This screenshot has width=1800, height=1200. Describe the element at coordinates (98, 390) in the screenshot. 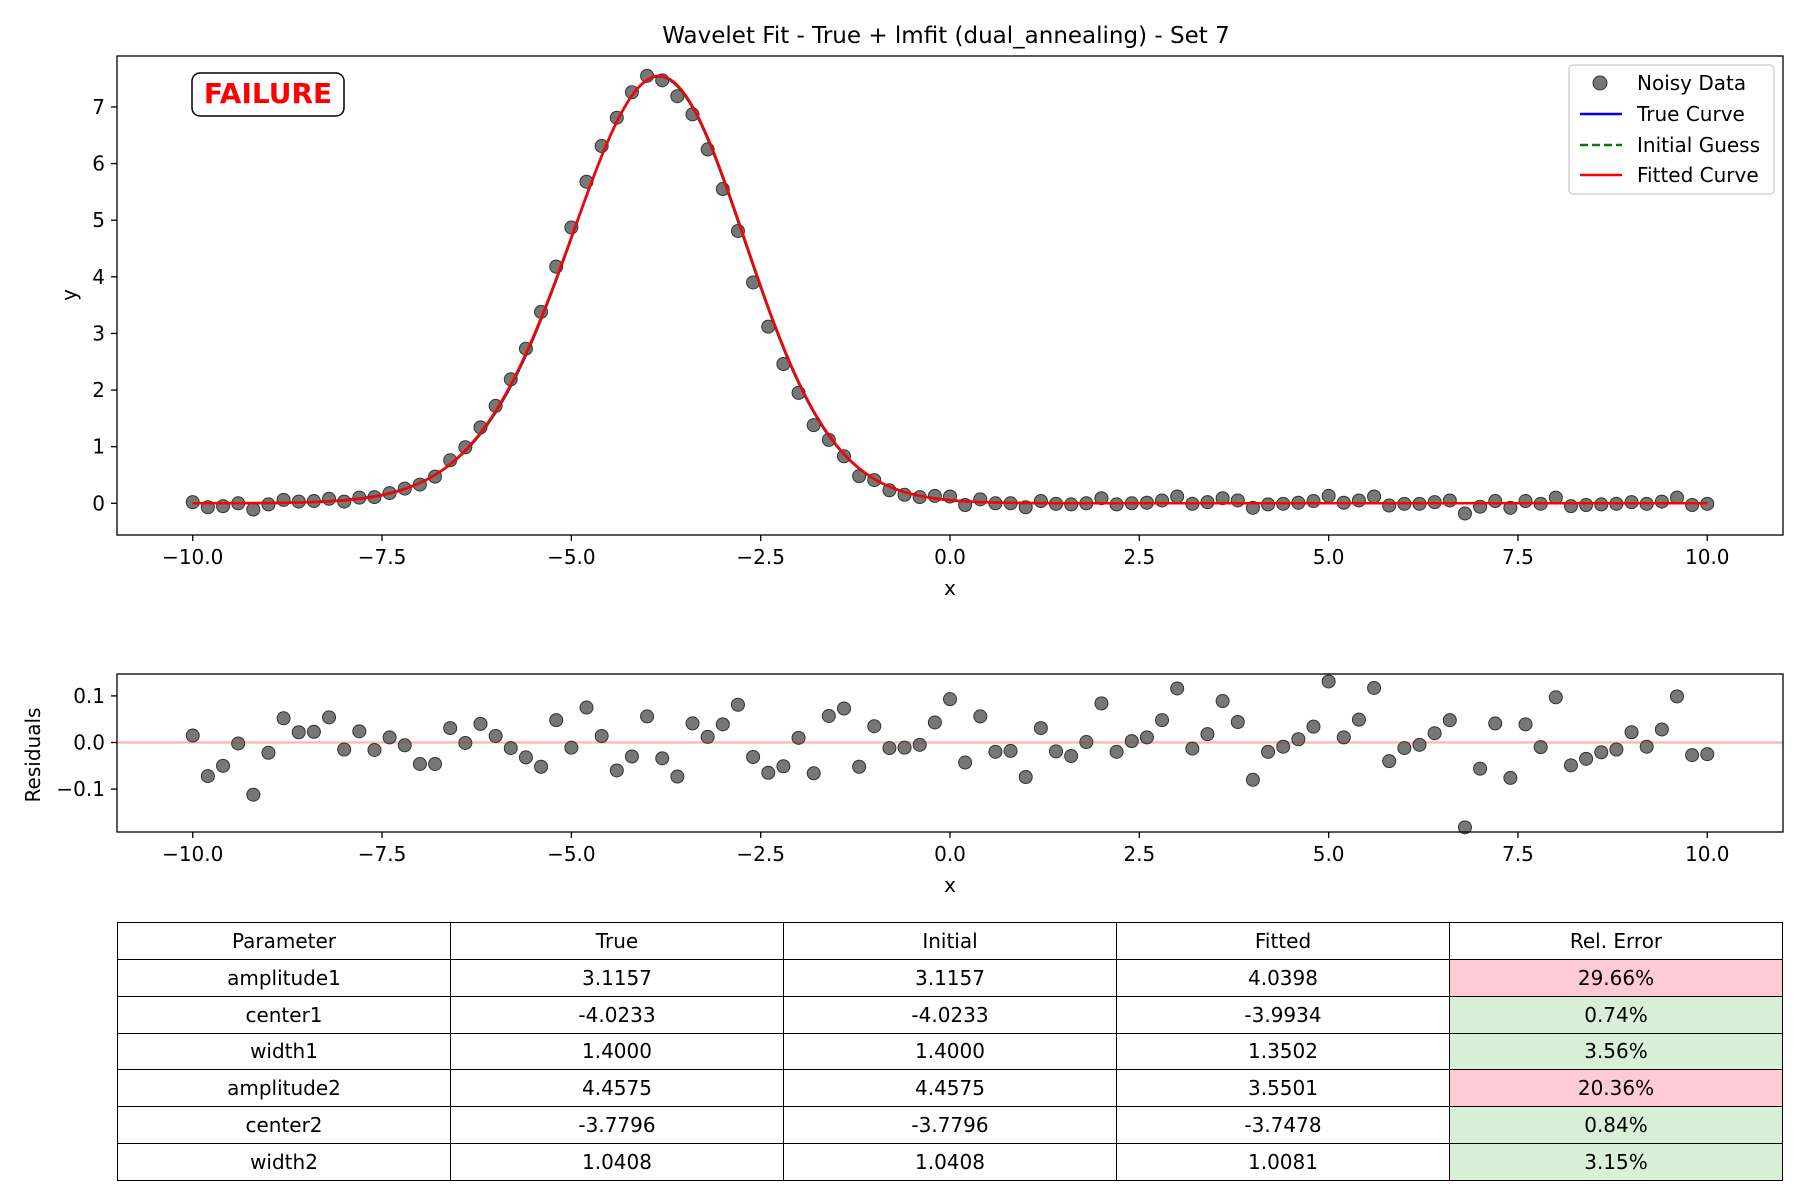

I see `main-y-tick-label: 2` at that location.